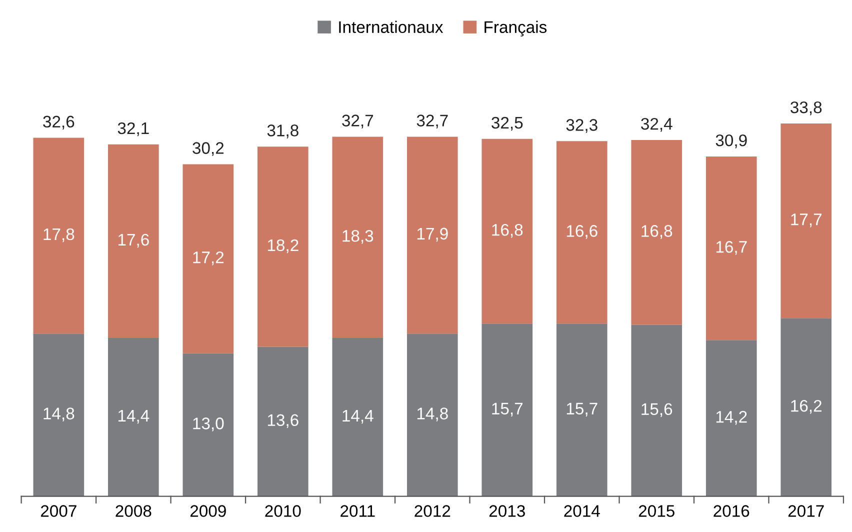 This screenshot has height=532, width=852. I want to click on x-tick-label: 2012, so click(432, 511).